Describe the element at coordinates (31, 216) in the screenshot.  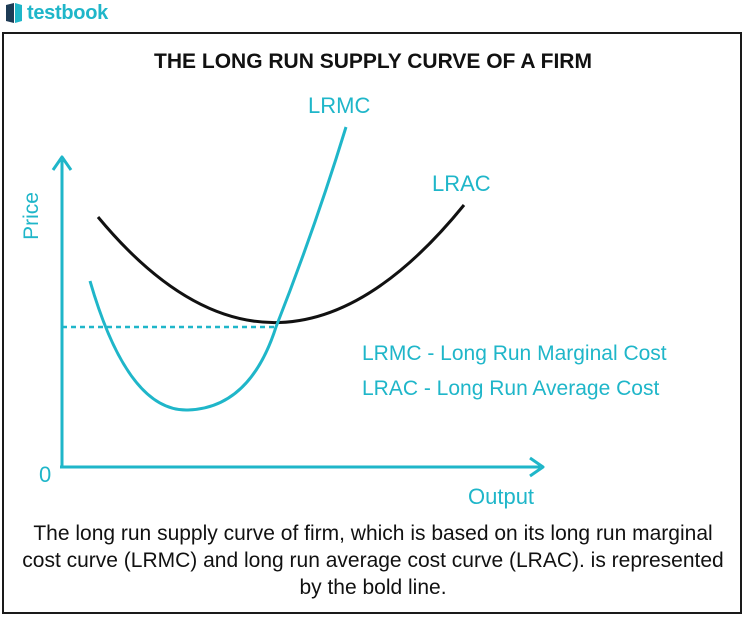
I see `y-axis-label: Price` at that location.